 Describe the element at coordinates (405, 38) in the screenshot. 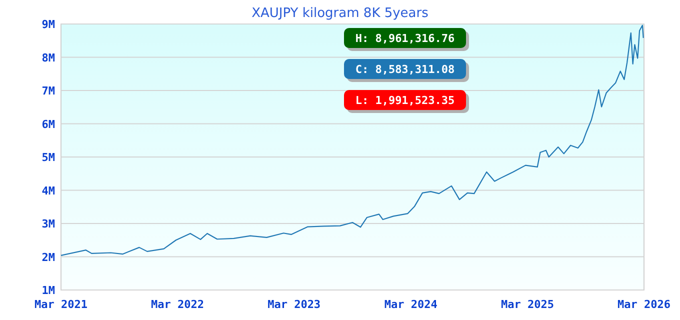

I see `annotation: H: 8,961,316.76` at that location.